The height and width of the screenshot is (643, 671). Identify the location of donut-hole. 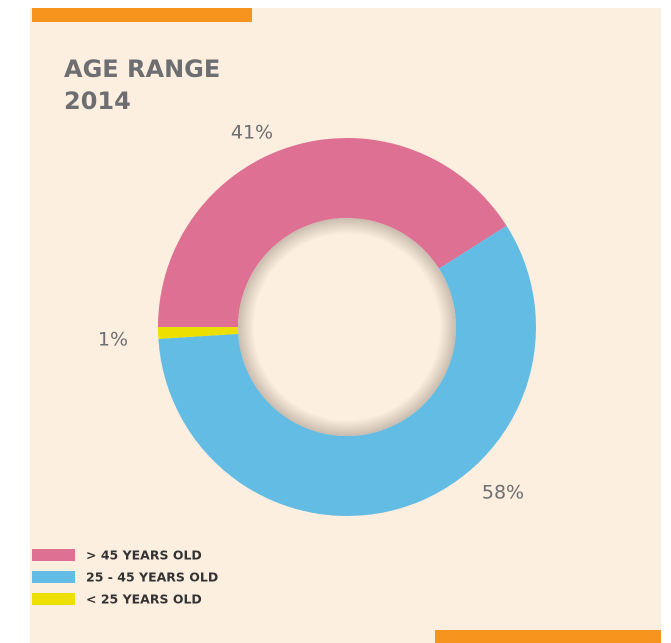
(347, 327).